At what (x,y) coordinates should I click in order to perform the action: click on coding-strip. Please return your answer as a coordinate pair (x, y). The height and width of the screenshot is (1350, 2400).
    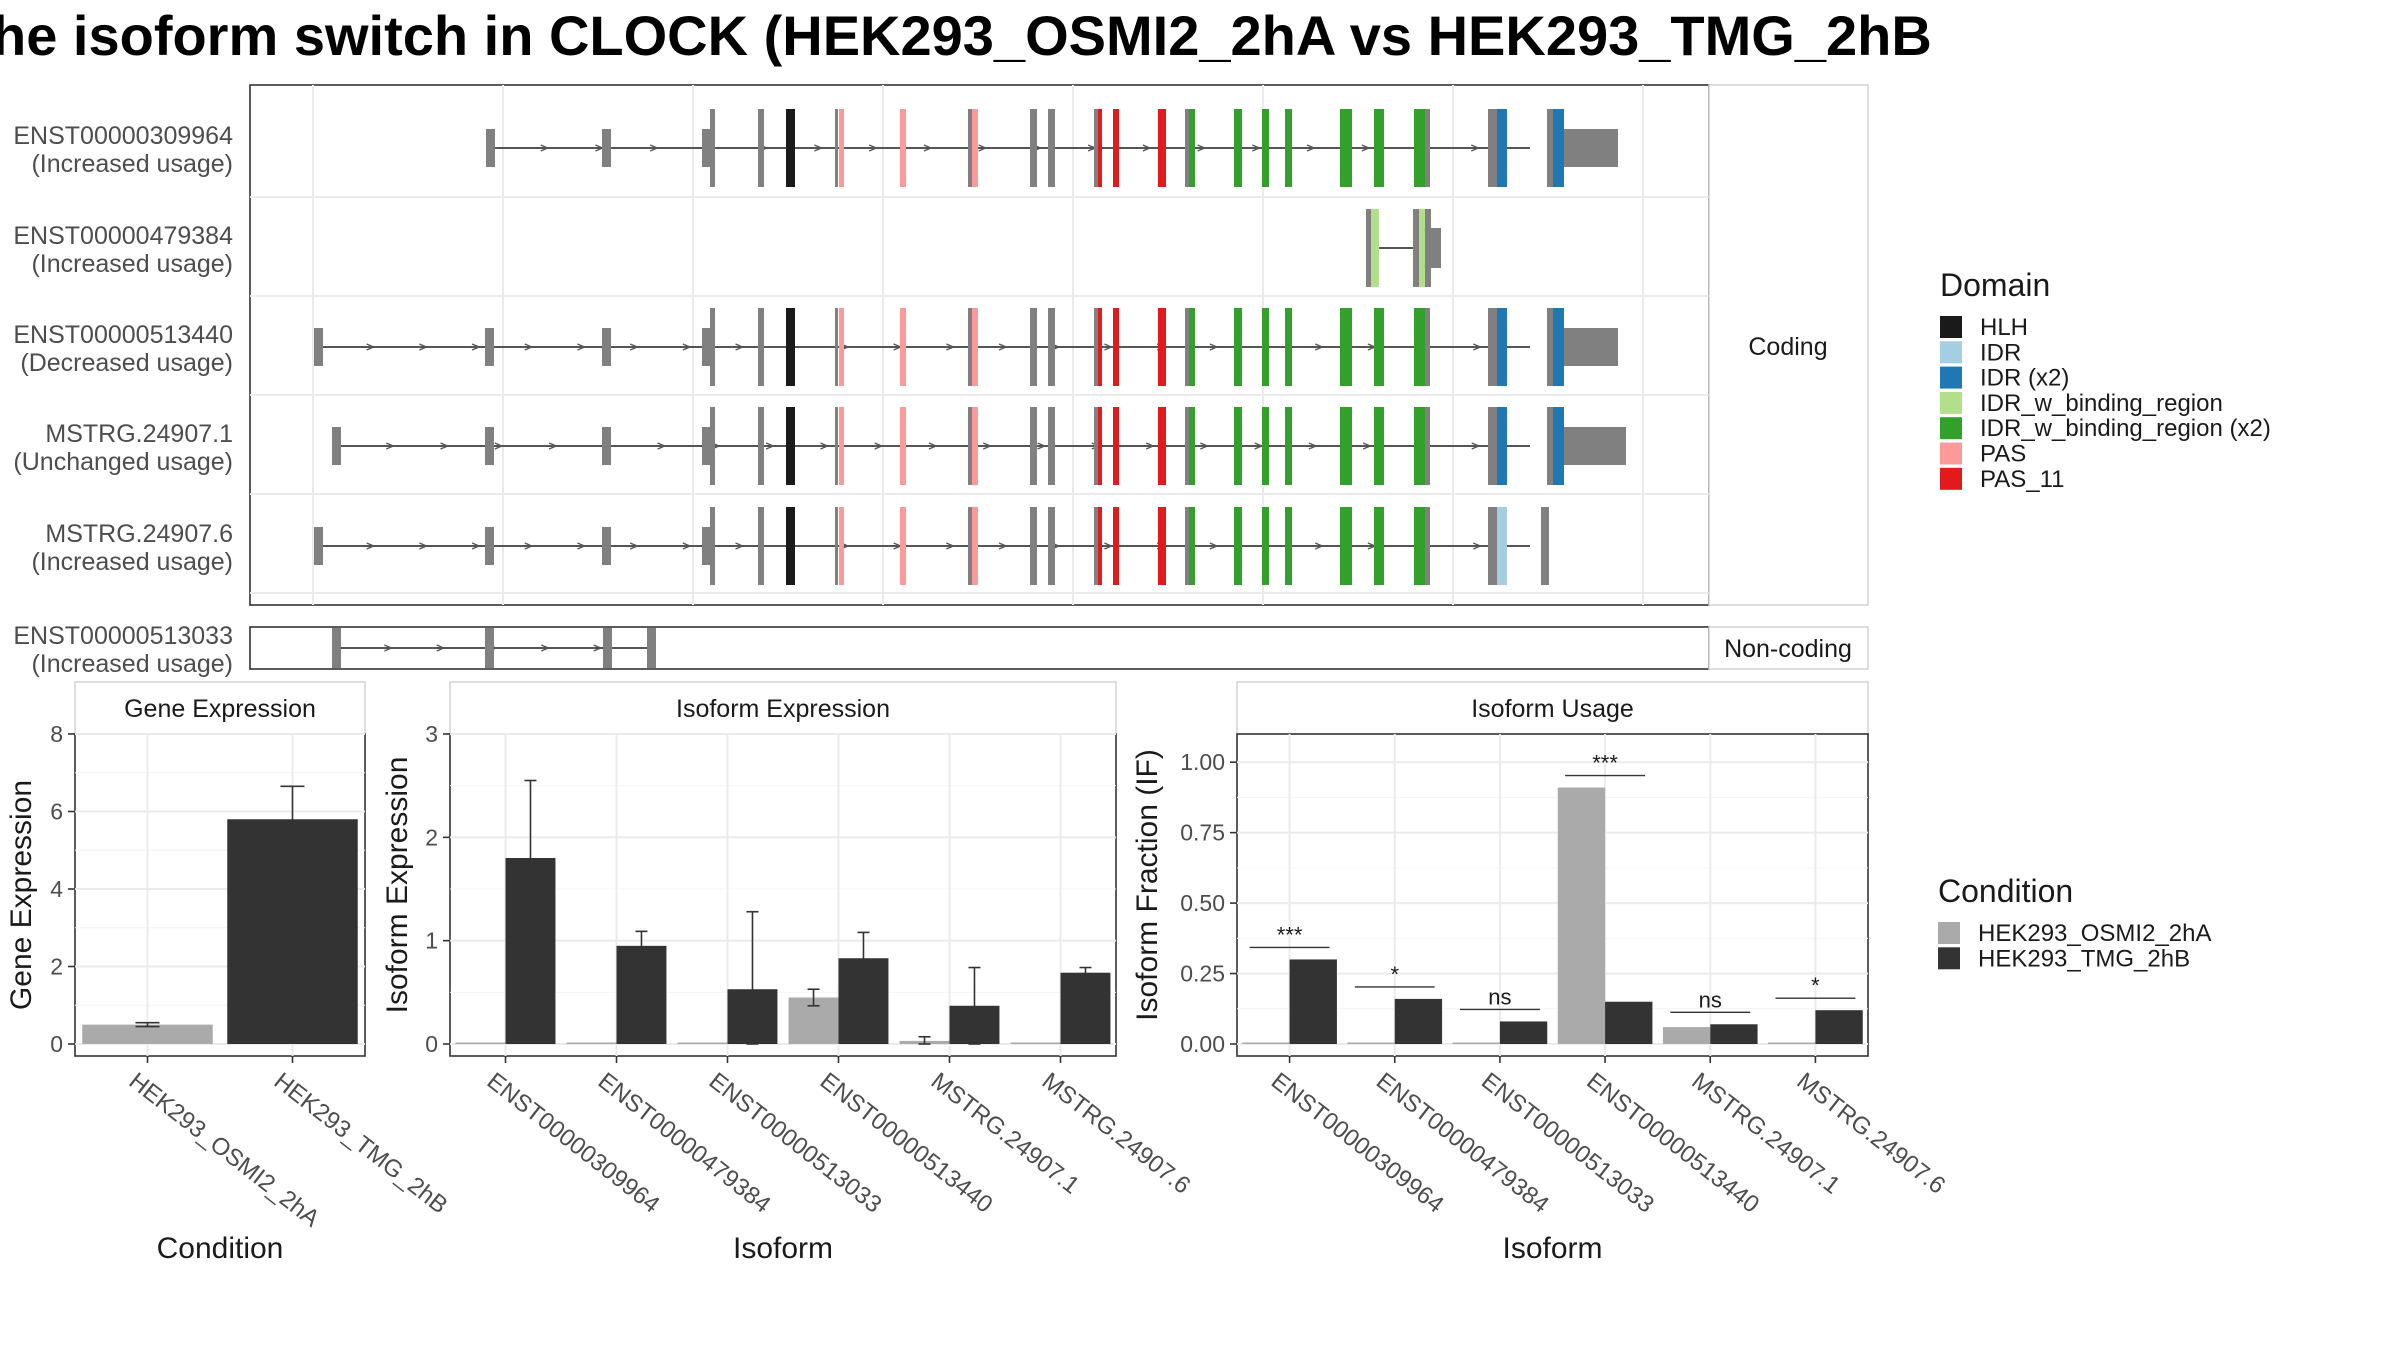
    Looking at the image, I should click on (1788, 345).